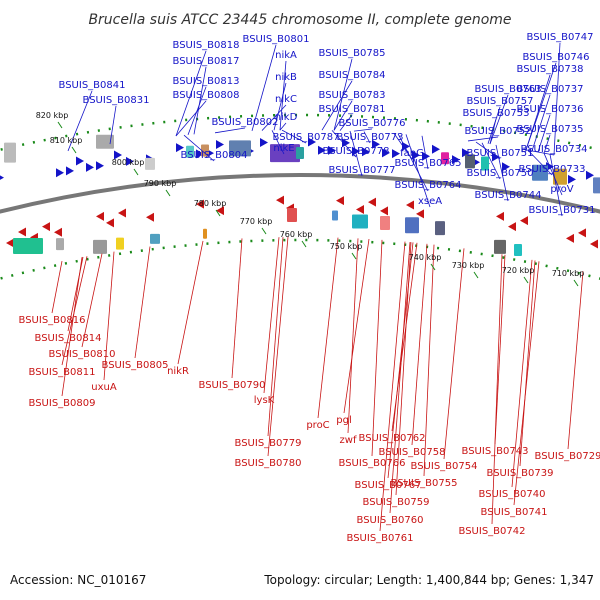  What do you see at coordinates (346, 246) in the screenshot?
I see `scale-tick-label: 750 kbp` at bounding box center [346, 246].